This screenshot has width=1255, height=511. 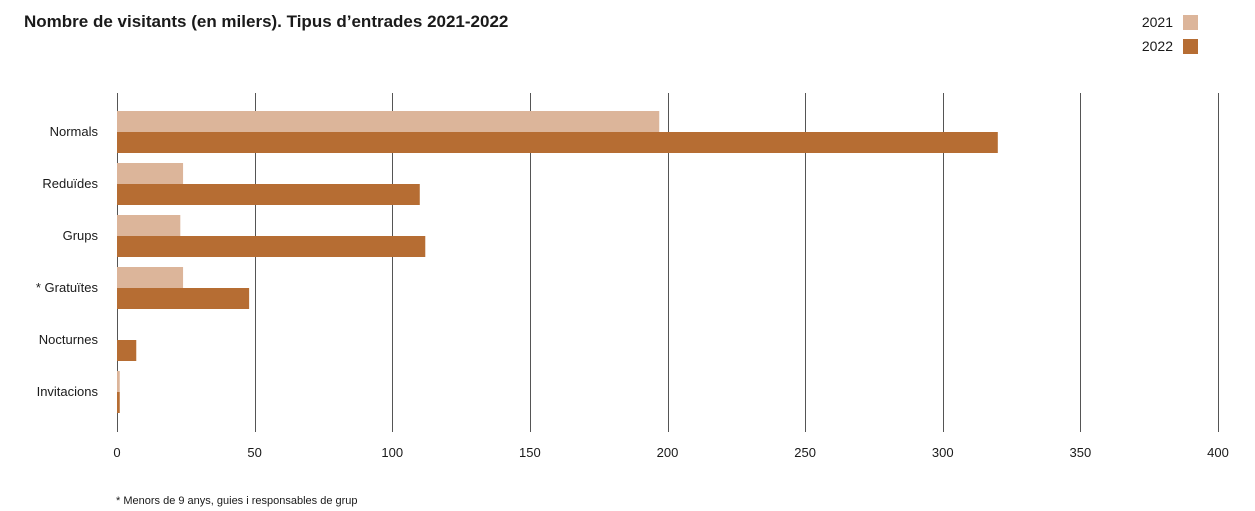 I want to click on x-tick-label: 50, so click(x=254, y=452).